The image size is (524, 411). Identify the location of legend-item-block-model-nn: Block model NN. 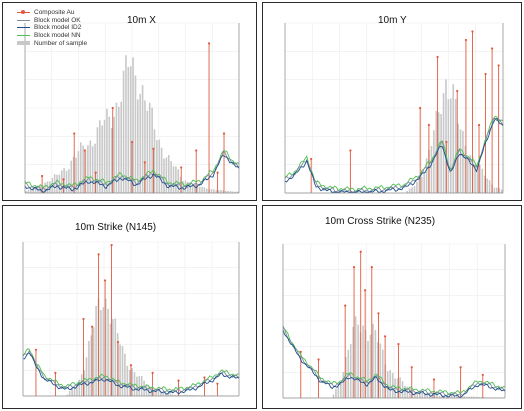
(52, 36).